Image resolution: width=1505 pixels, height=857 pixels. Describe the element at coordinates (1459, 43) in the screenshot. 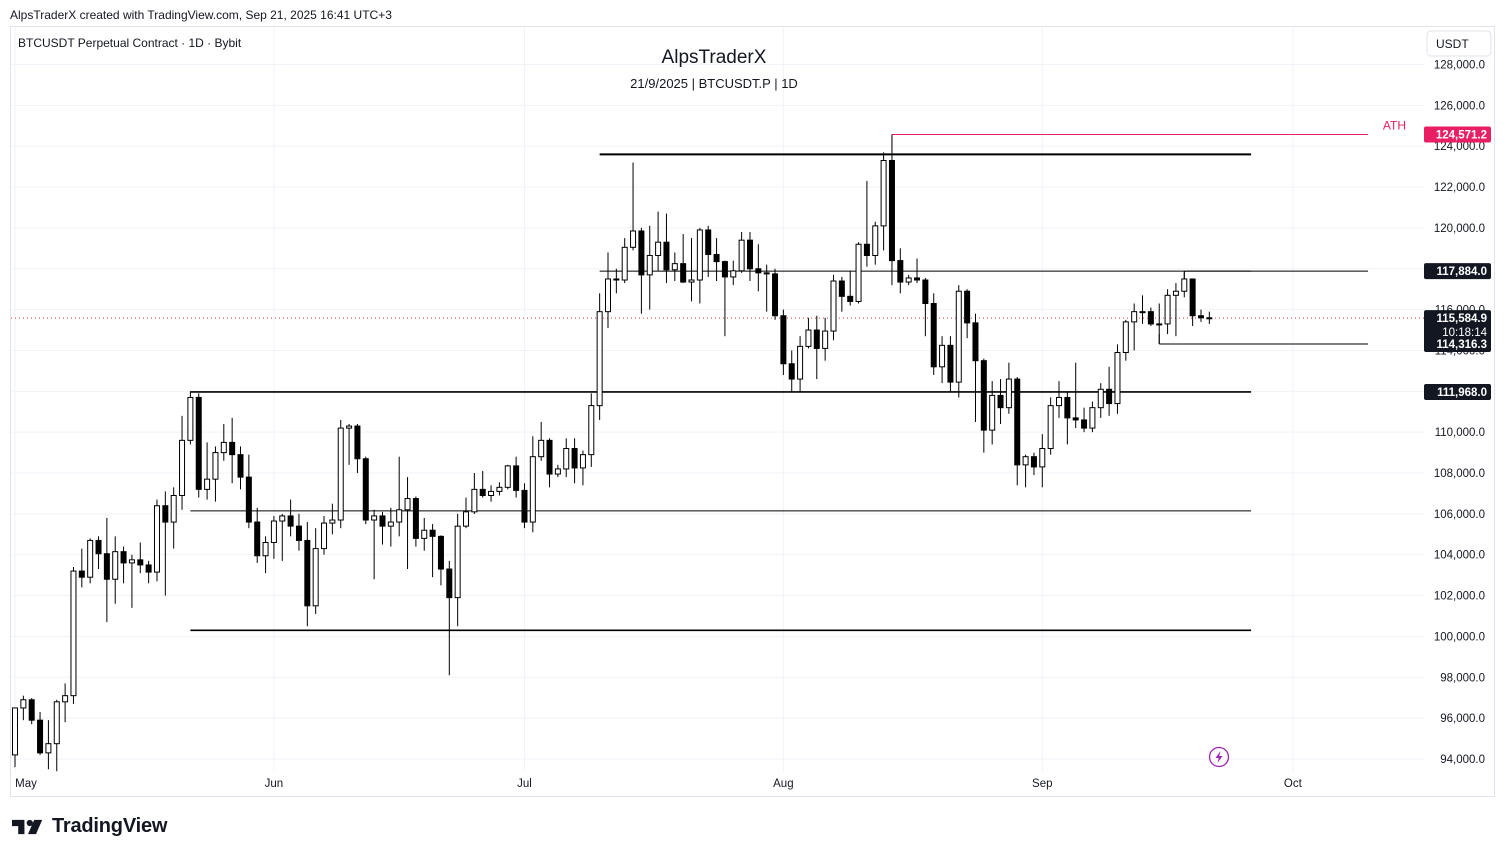

I see `currency-button: USDT` at that location.